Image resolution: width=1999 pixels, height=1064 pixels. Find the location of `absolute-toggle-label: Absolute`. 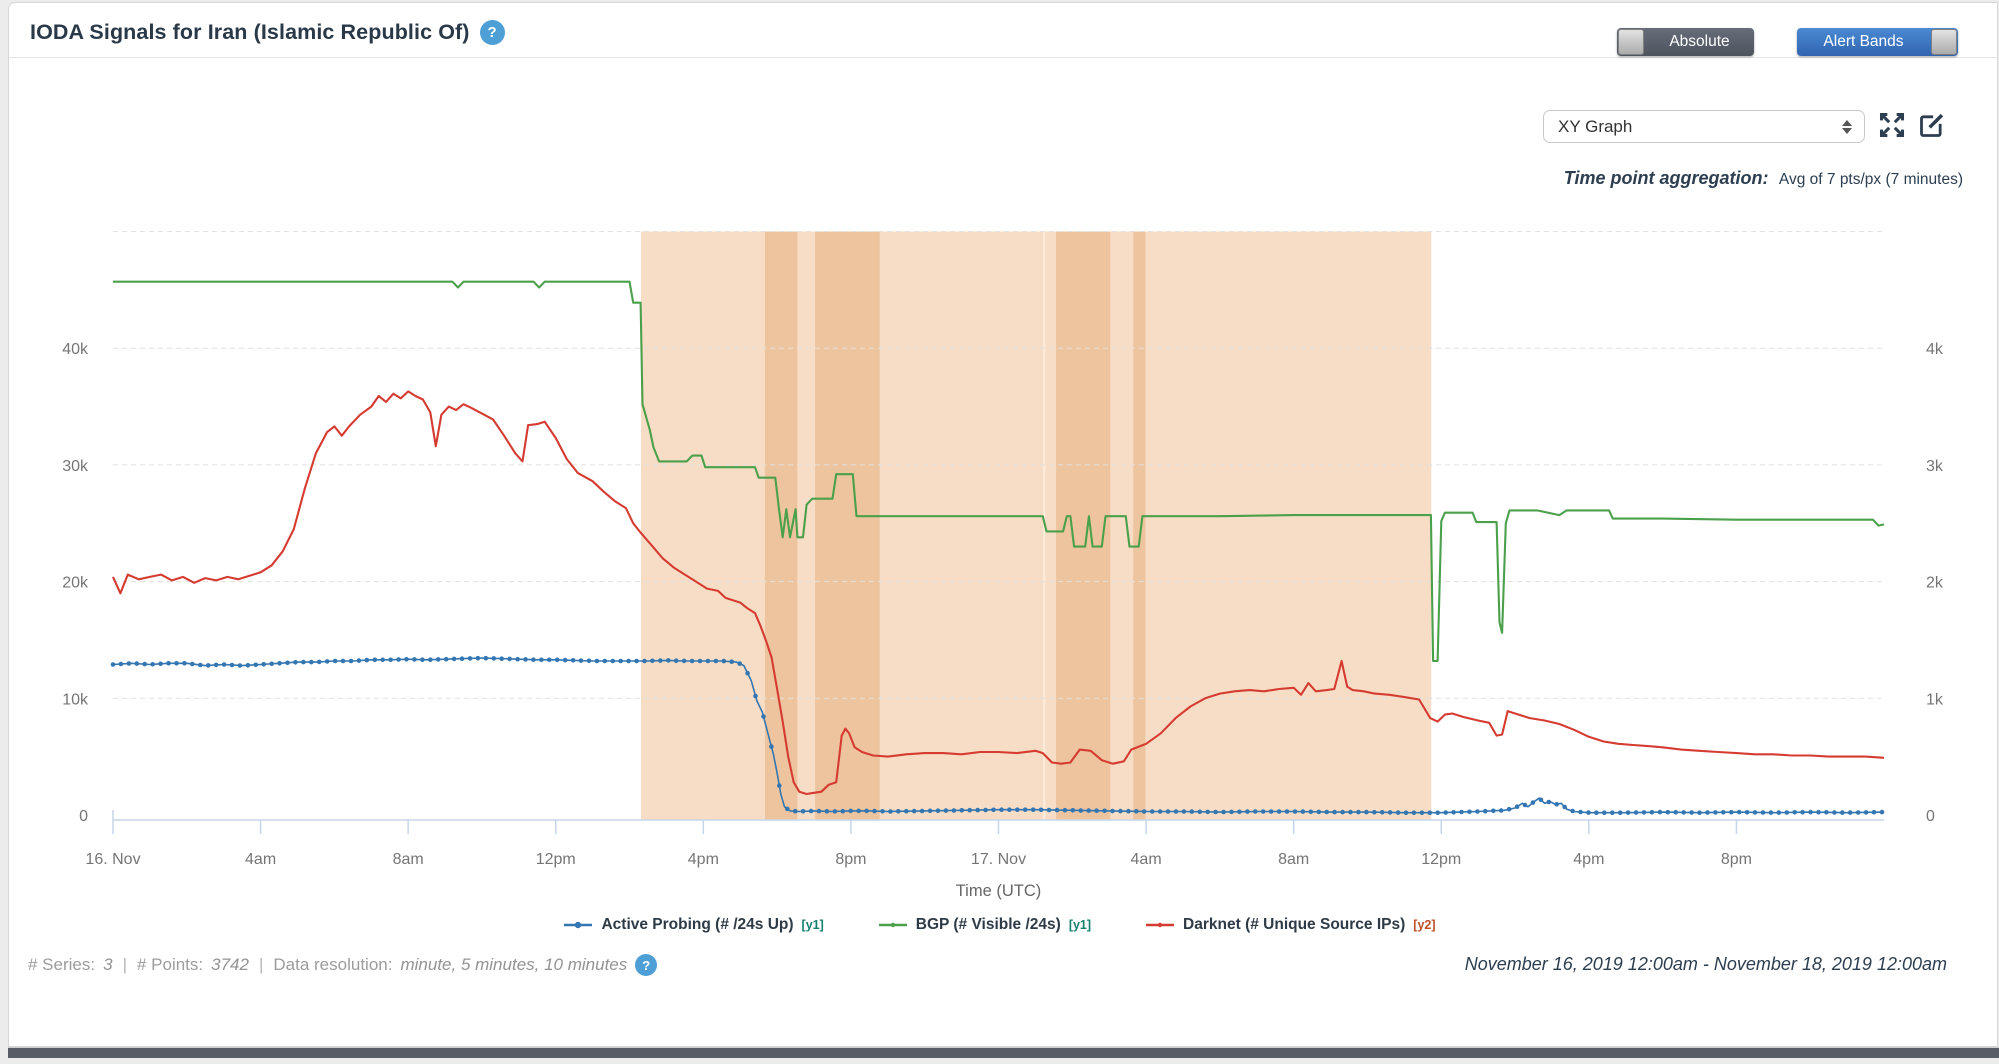

absolute-toggle-label: Absolute is located at coordinates (1699, 41).